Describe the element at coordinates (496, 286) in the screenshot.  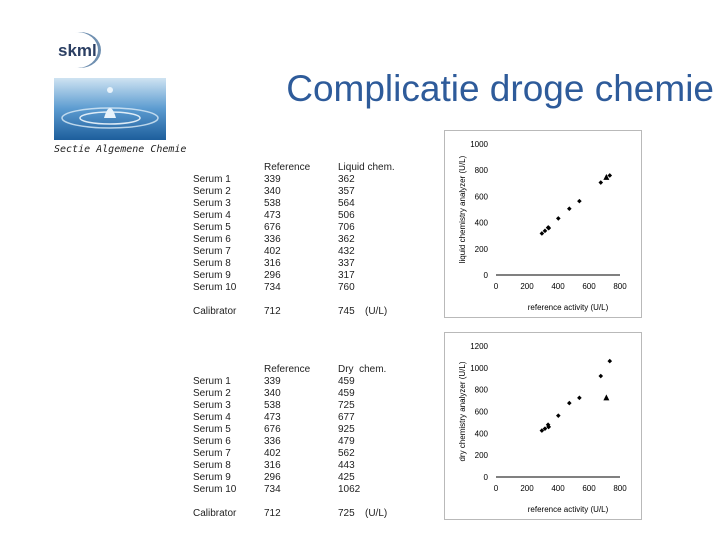
I see `x-tick-label: 0` at that location.